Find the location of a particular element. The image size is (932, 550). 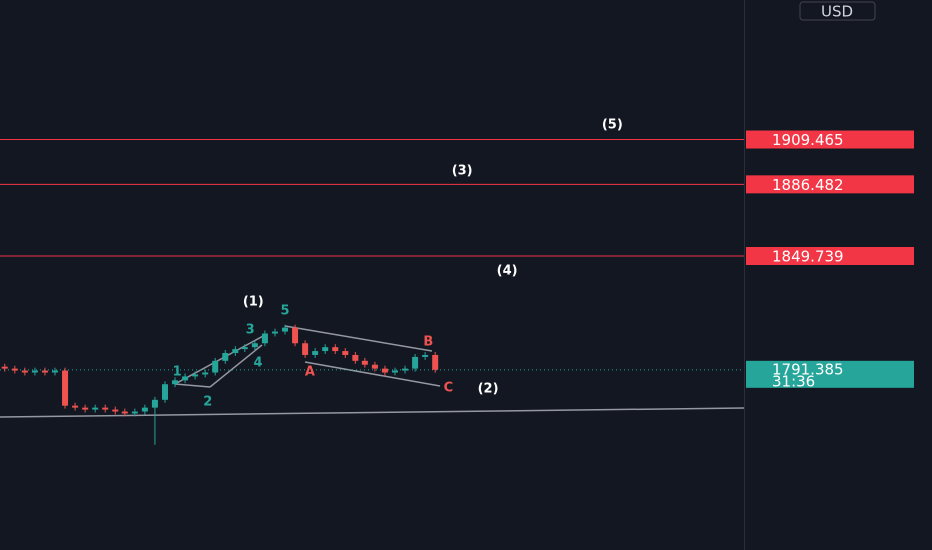

wave-label: A is located at coordinates (310, 371).